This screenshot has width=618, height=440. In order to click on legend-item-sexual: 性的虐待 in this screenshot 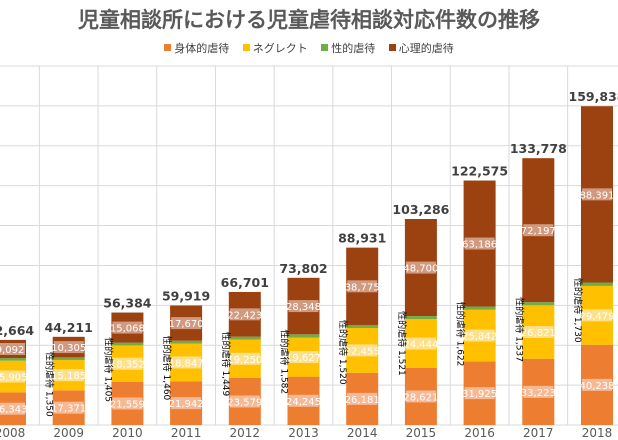, I will do `click(348, 48)`.